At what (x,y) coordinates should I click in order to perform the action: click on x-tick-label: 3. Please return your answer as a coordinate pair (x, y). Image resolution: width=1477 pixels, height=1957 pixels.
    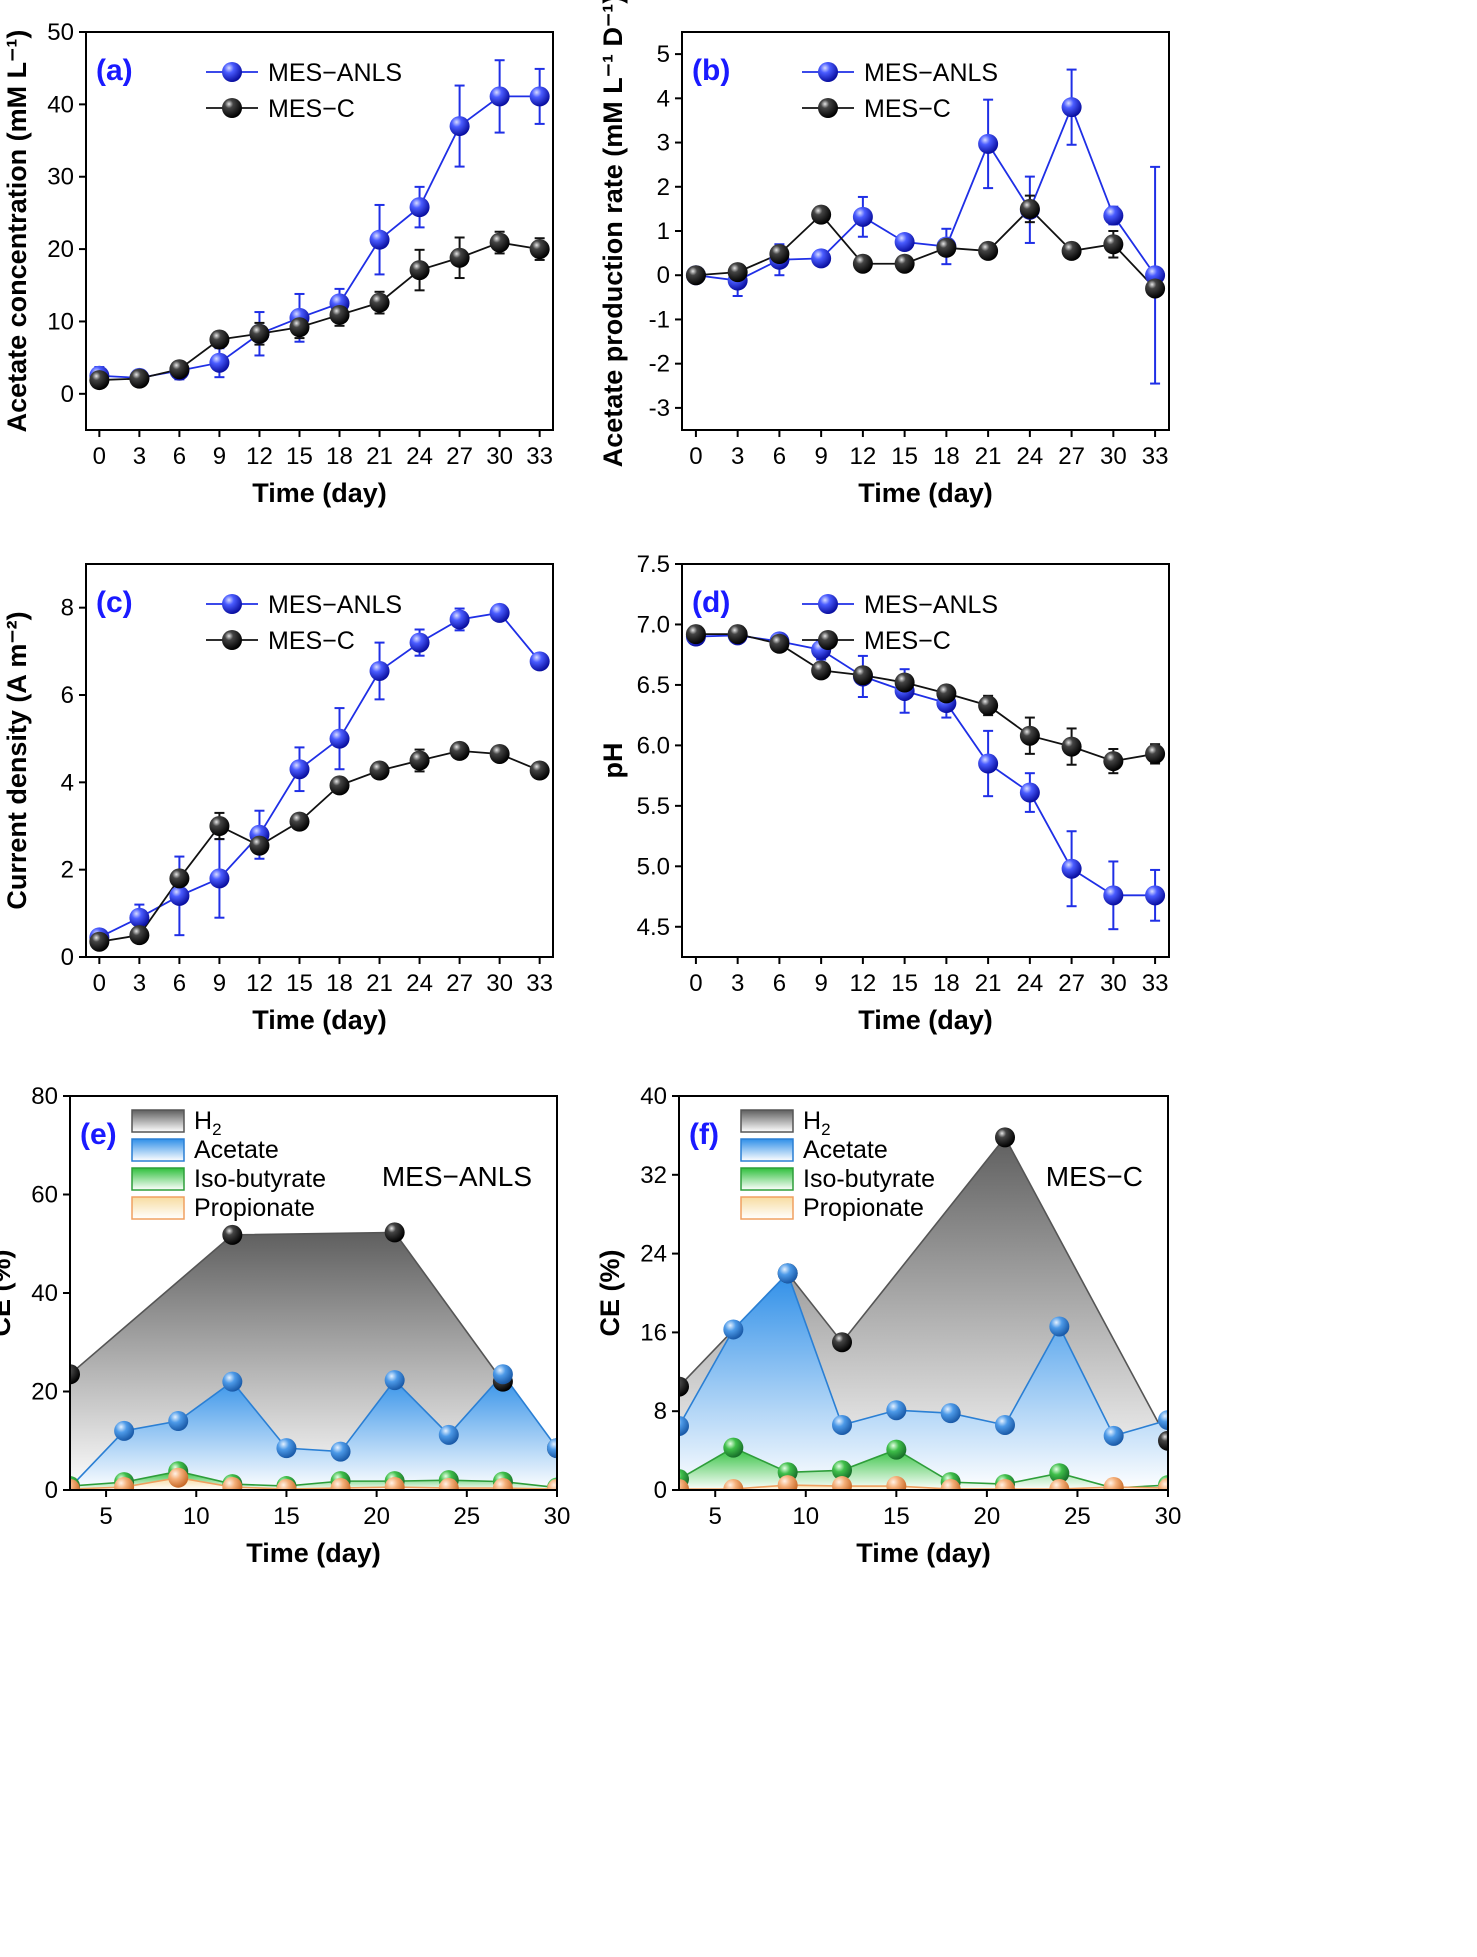
    Looking at the image, I should click on (737, 983).